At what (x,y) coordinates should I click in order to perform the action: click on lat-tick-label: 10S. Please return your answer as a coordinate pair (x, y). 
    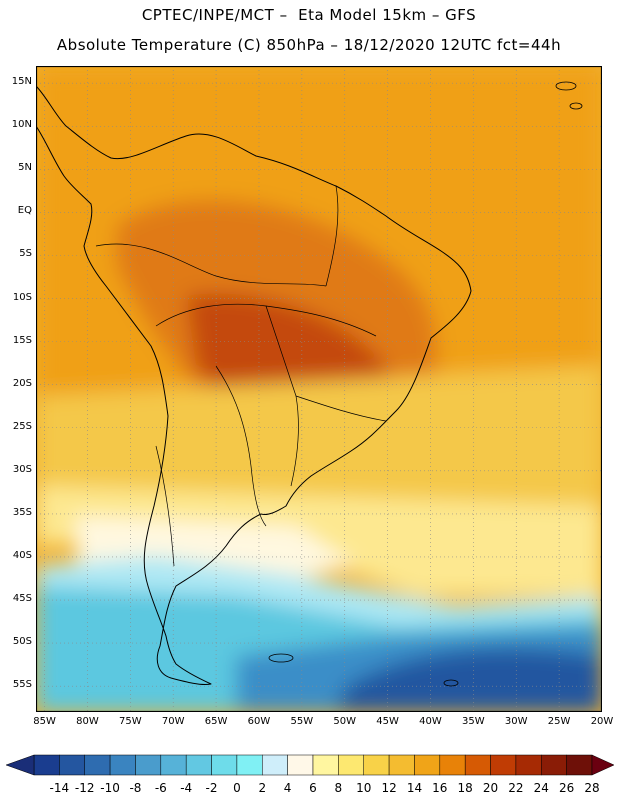
    Looking at the image, I should click on (22, 297).